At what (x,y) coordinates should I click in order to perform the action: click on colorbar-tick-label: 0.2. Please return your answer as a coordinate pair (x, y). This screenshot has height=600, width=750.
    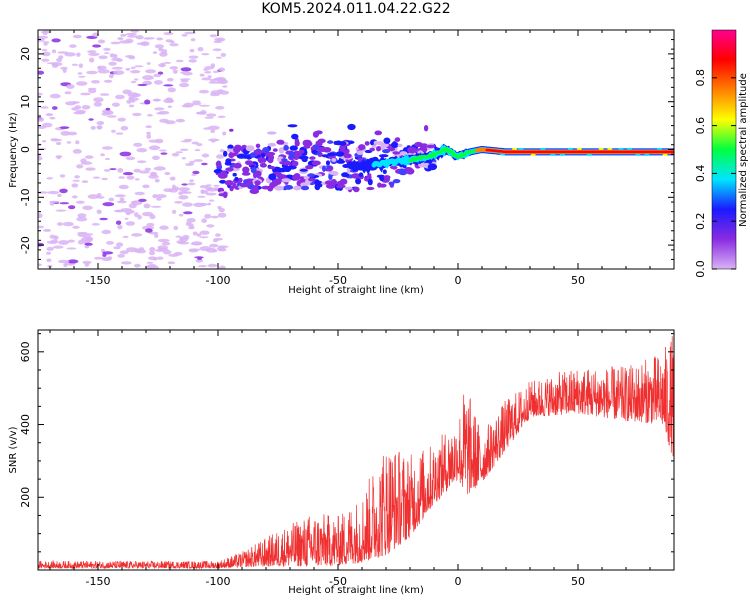
    Looking at the image, I should click on (700, 221).